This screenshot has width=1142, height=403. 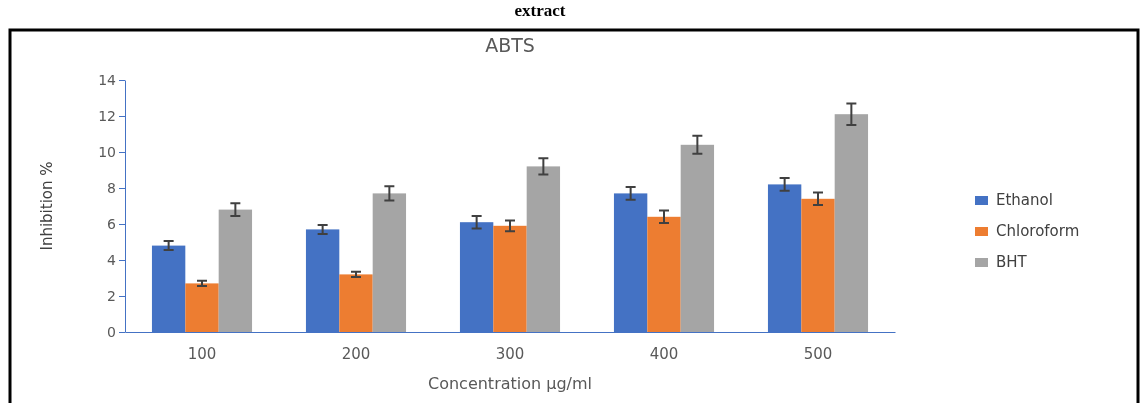 What do you see at coordinates (202, 354) in the screenshot?
I see `x-tick-label: 100` at bounding box center [202, 354].